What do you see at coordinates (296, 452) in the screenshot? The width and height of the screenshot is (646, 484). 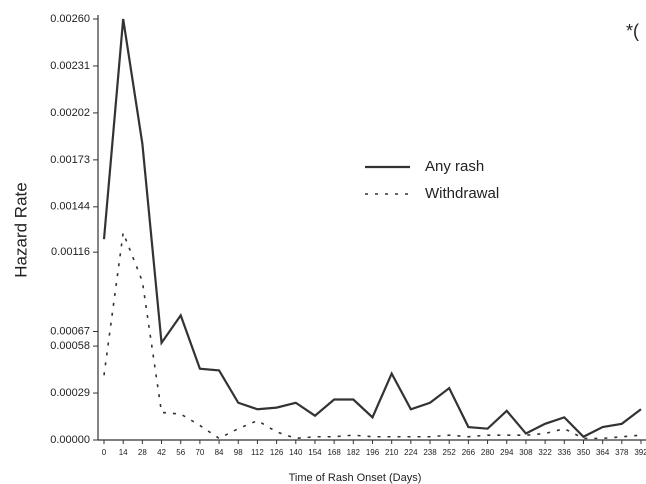 I see `x-tick-label: 140` at bounding box center [296, 452].